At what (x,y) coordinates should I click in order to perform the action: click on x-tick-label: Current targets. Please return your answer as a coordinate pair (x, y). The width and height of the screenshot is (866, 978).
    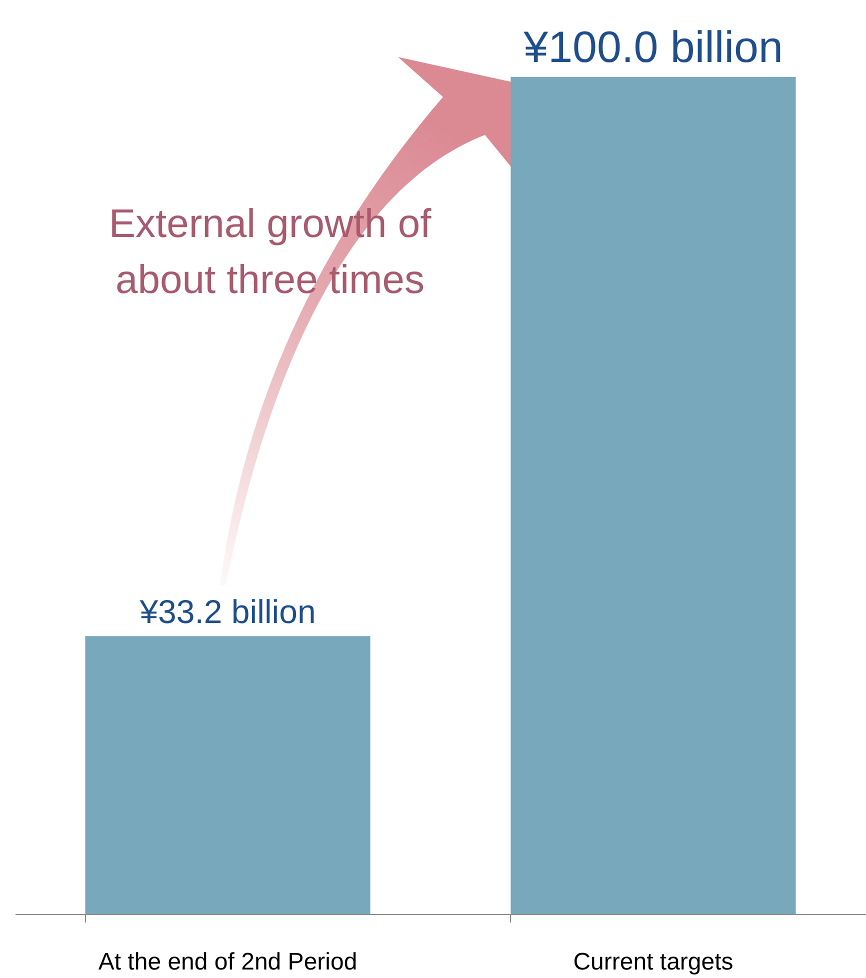
    Looking at the image, I should click on (653, 962).